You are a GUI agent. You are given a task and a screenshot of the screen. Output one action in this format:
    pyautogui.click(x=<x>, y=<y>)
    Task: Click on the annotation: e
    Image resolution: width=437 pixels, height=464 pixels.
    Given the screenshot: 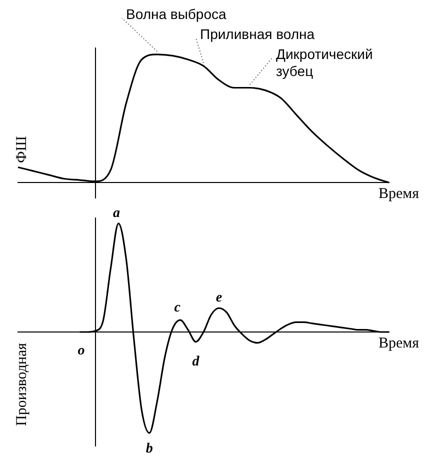 What is the action you would take?
    pyautogui.click(x=219, y=298)
    